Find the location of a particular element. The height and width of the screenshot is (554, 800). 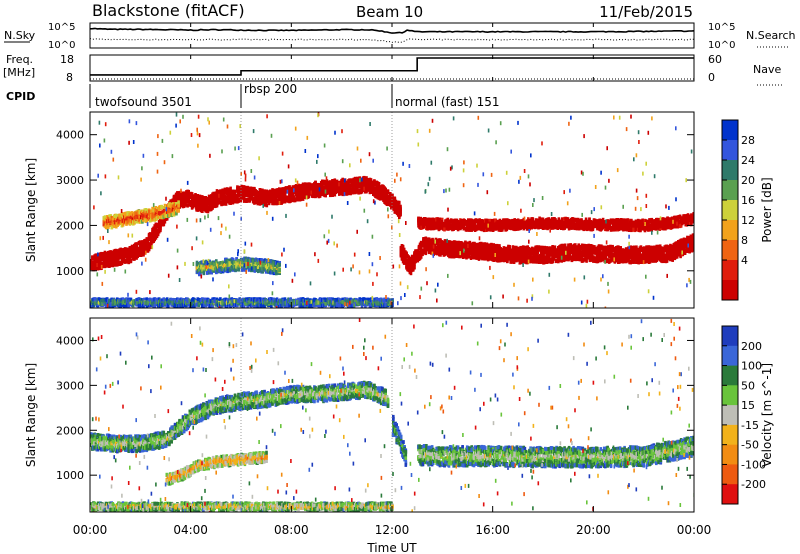

nsearch-label: N.Search is located at coordinates (771, 35).